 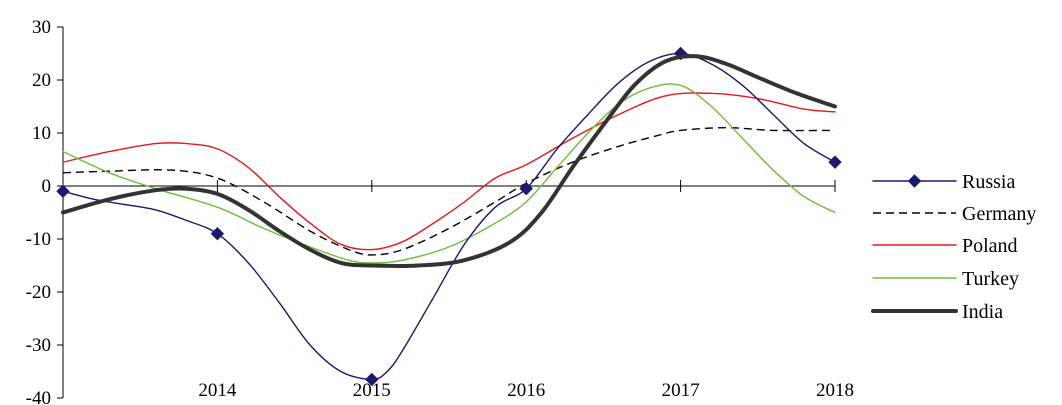 I want to click on x-tick-label: 2015, so click(x=372, y=390).